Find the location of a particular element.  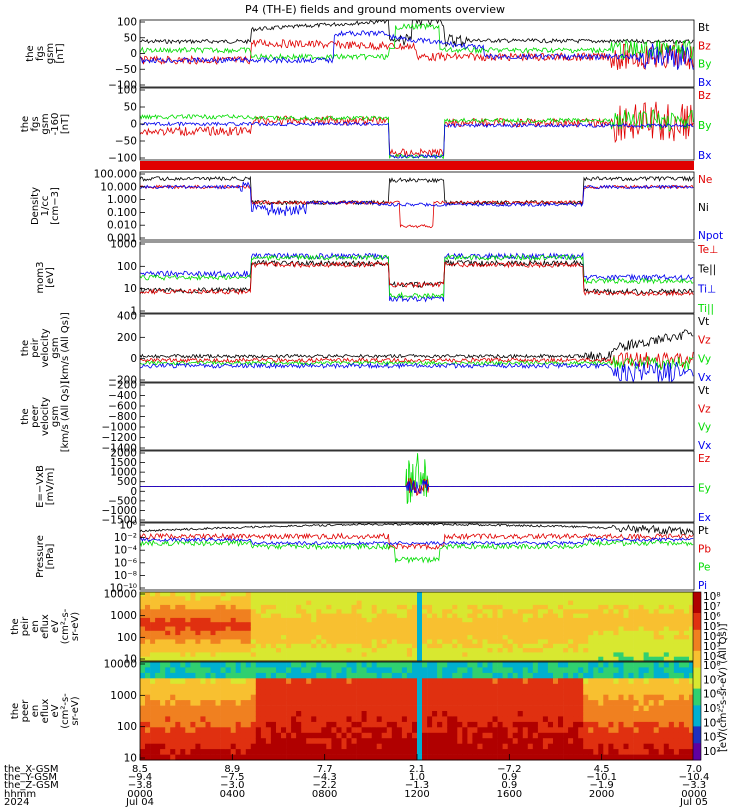

legend-Vx: Vx is located at coordinates (704, 378).